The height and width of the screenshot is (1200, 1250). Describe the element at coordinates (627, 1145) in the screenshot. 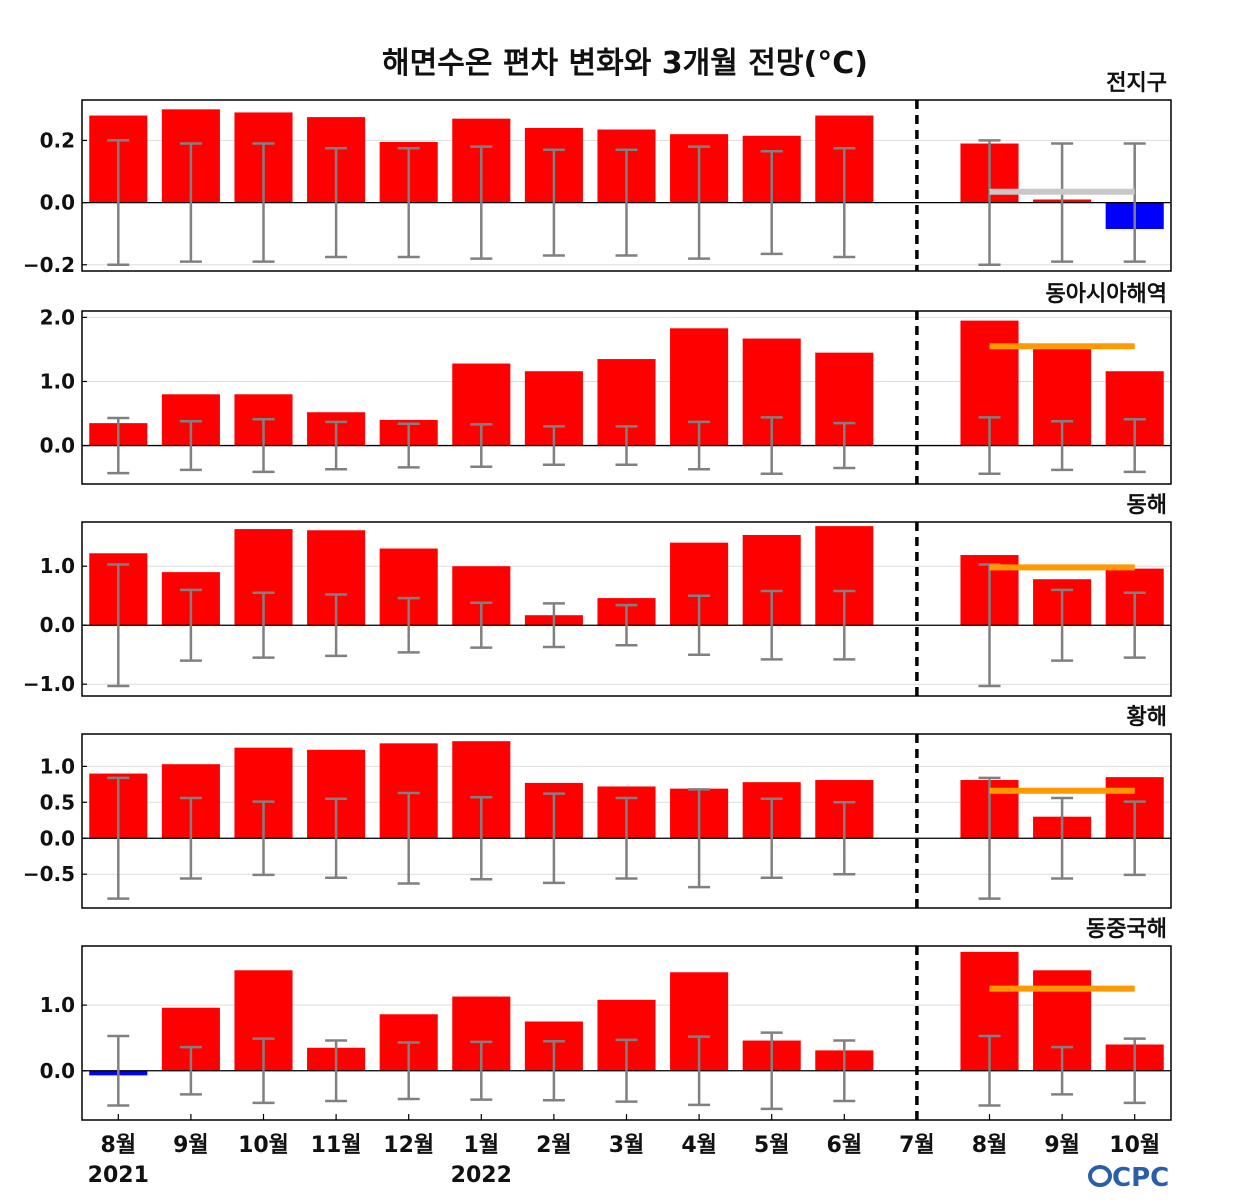

I see `month-label: 3월` at that location.